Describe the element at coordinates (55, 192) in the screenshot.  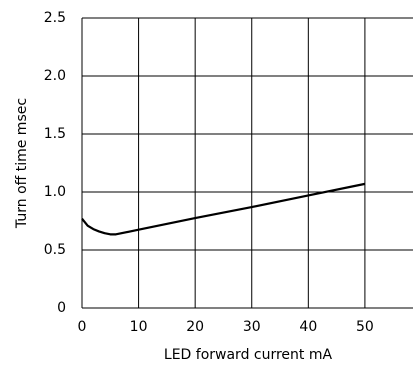
I see `y-tick-label: 1.0` at that location.